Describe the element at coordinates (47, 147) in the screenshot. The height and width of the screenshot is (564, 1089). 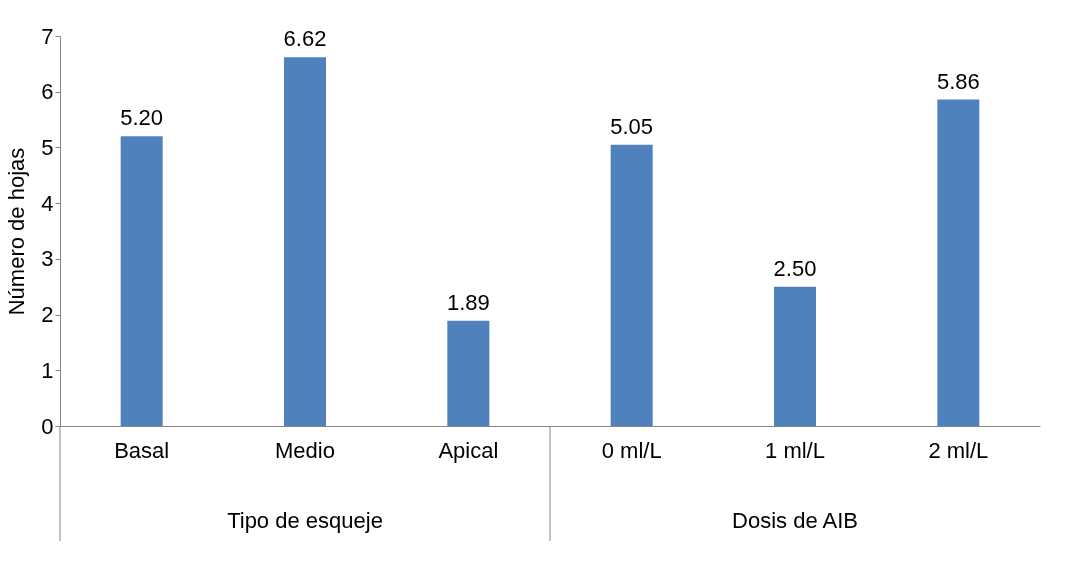
I see `y-tick-label: 5` at that location.